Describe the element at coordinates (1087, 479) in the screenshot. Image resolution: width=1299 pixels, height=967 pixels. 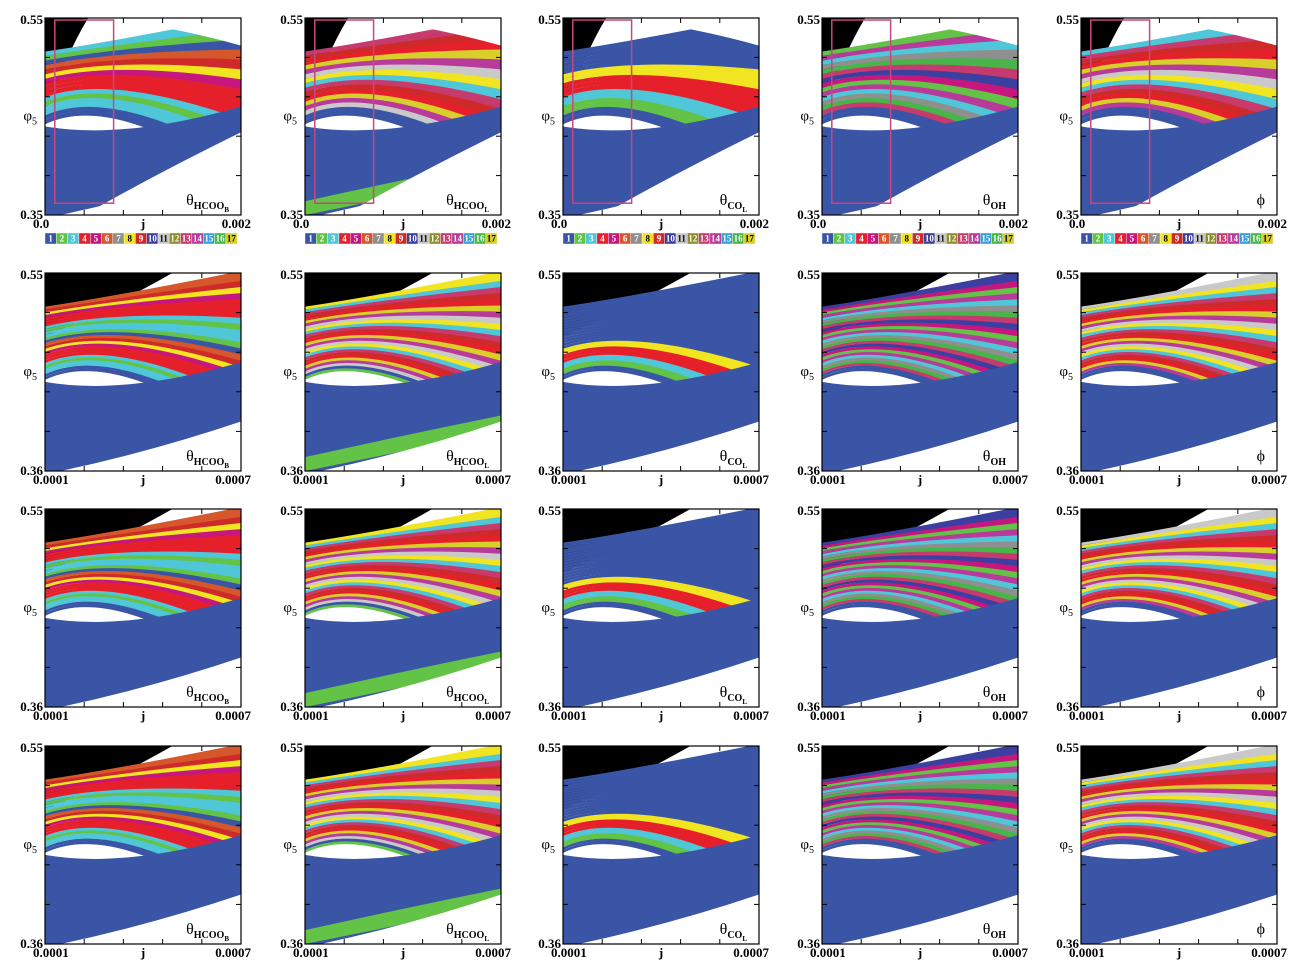
I see `x-tick-label-left: 0.0001` at that location.